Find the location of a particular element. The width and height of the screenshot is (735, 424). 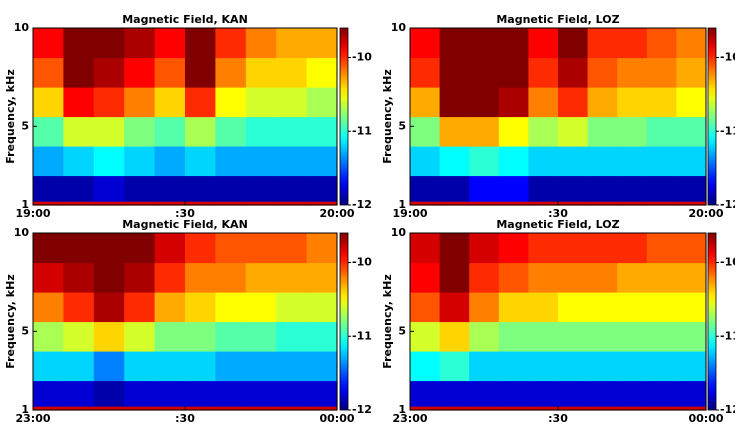

x-tick-label: 00:00 is located at coordinates (336, 418).